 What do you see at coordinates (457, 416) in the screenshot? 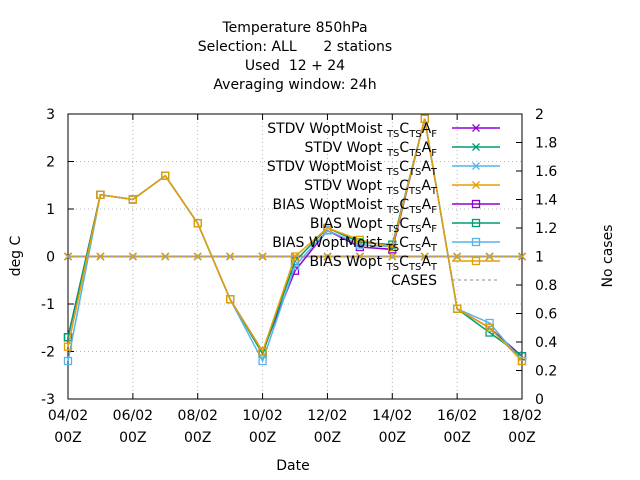
I see `x-tick-label: 16/02` at bounding box center [457, 416].